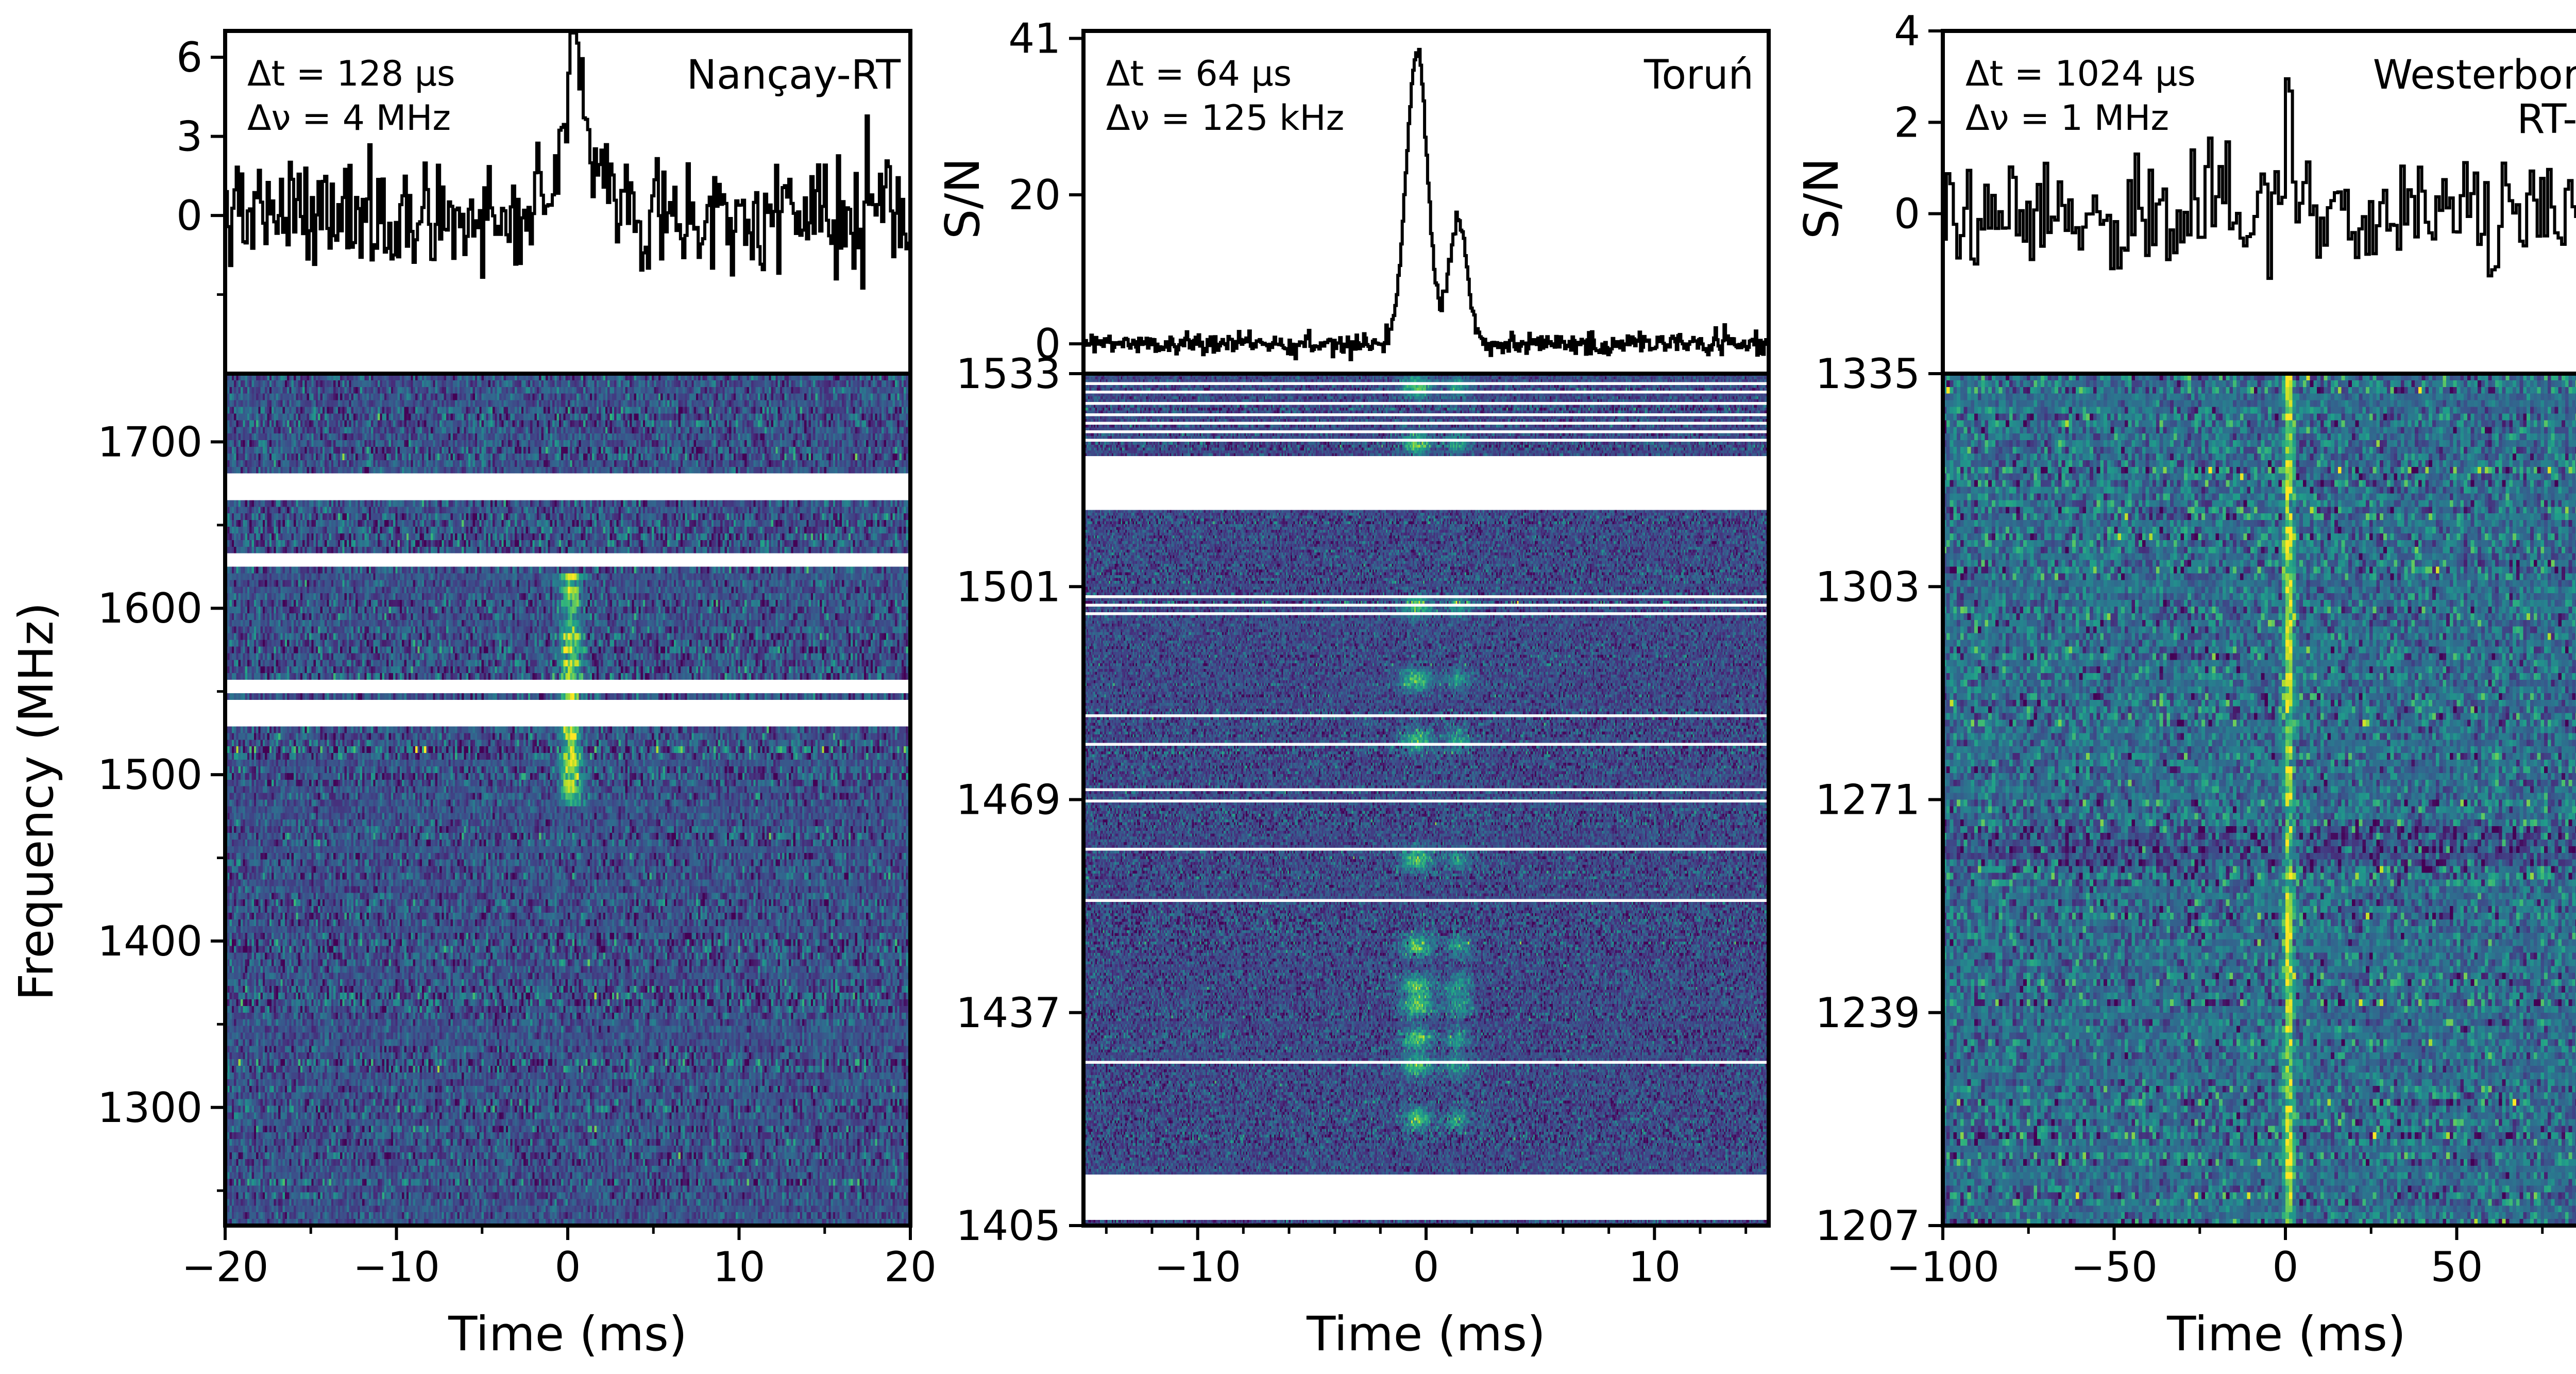 Image resolution: width=2576 pixels, height=1374 pixels. I want to click on ytick-label: 1500, so click(149, 775).